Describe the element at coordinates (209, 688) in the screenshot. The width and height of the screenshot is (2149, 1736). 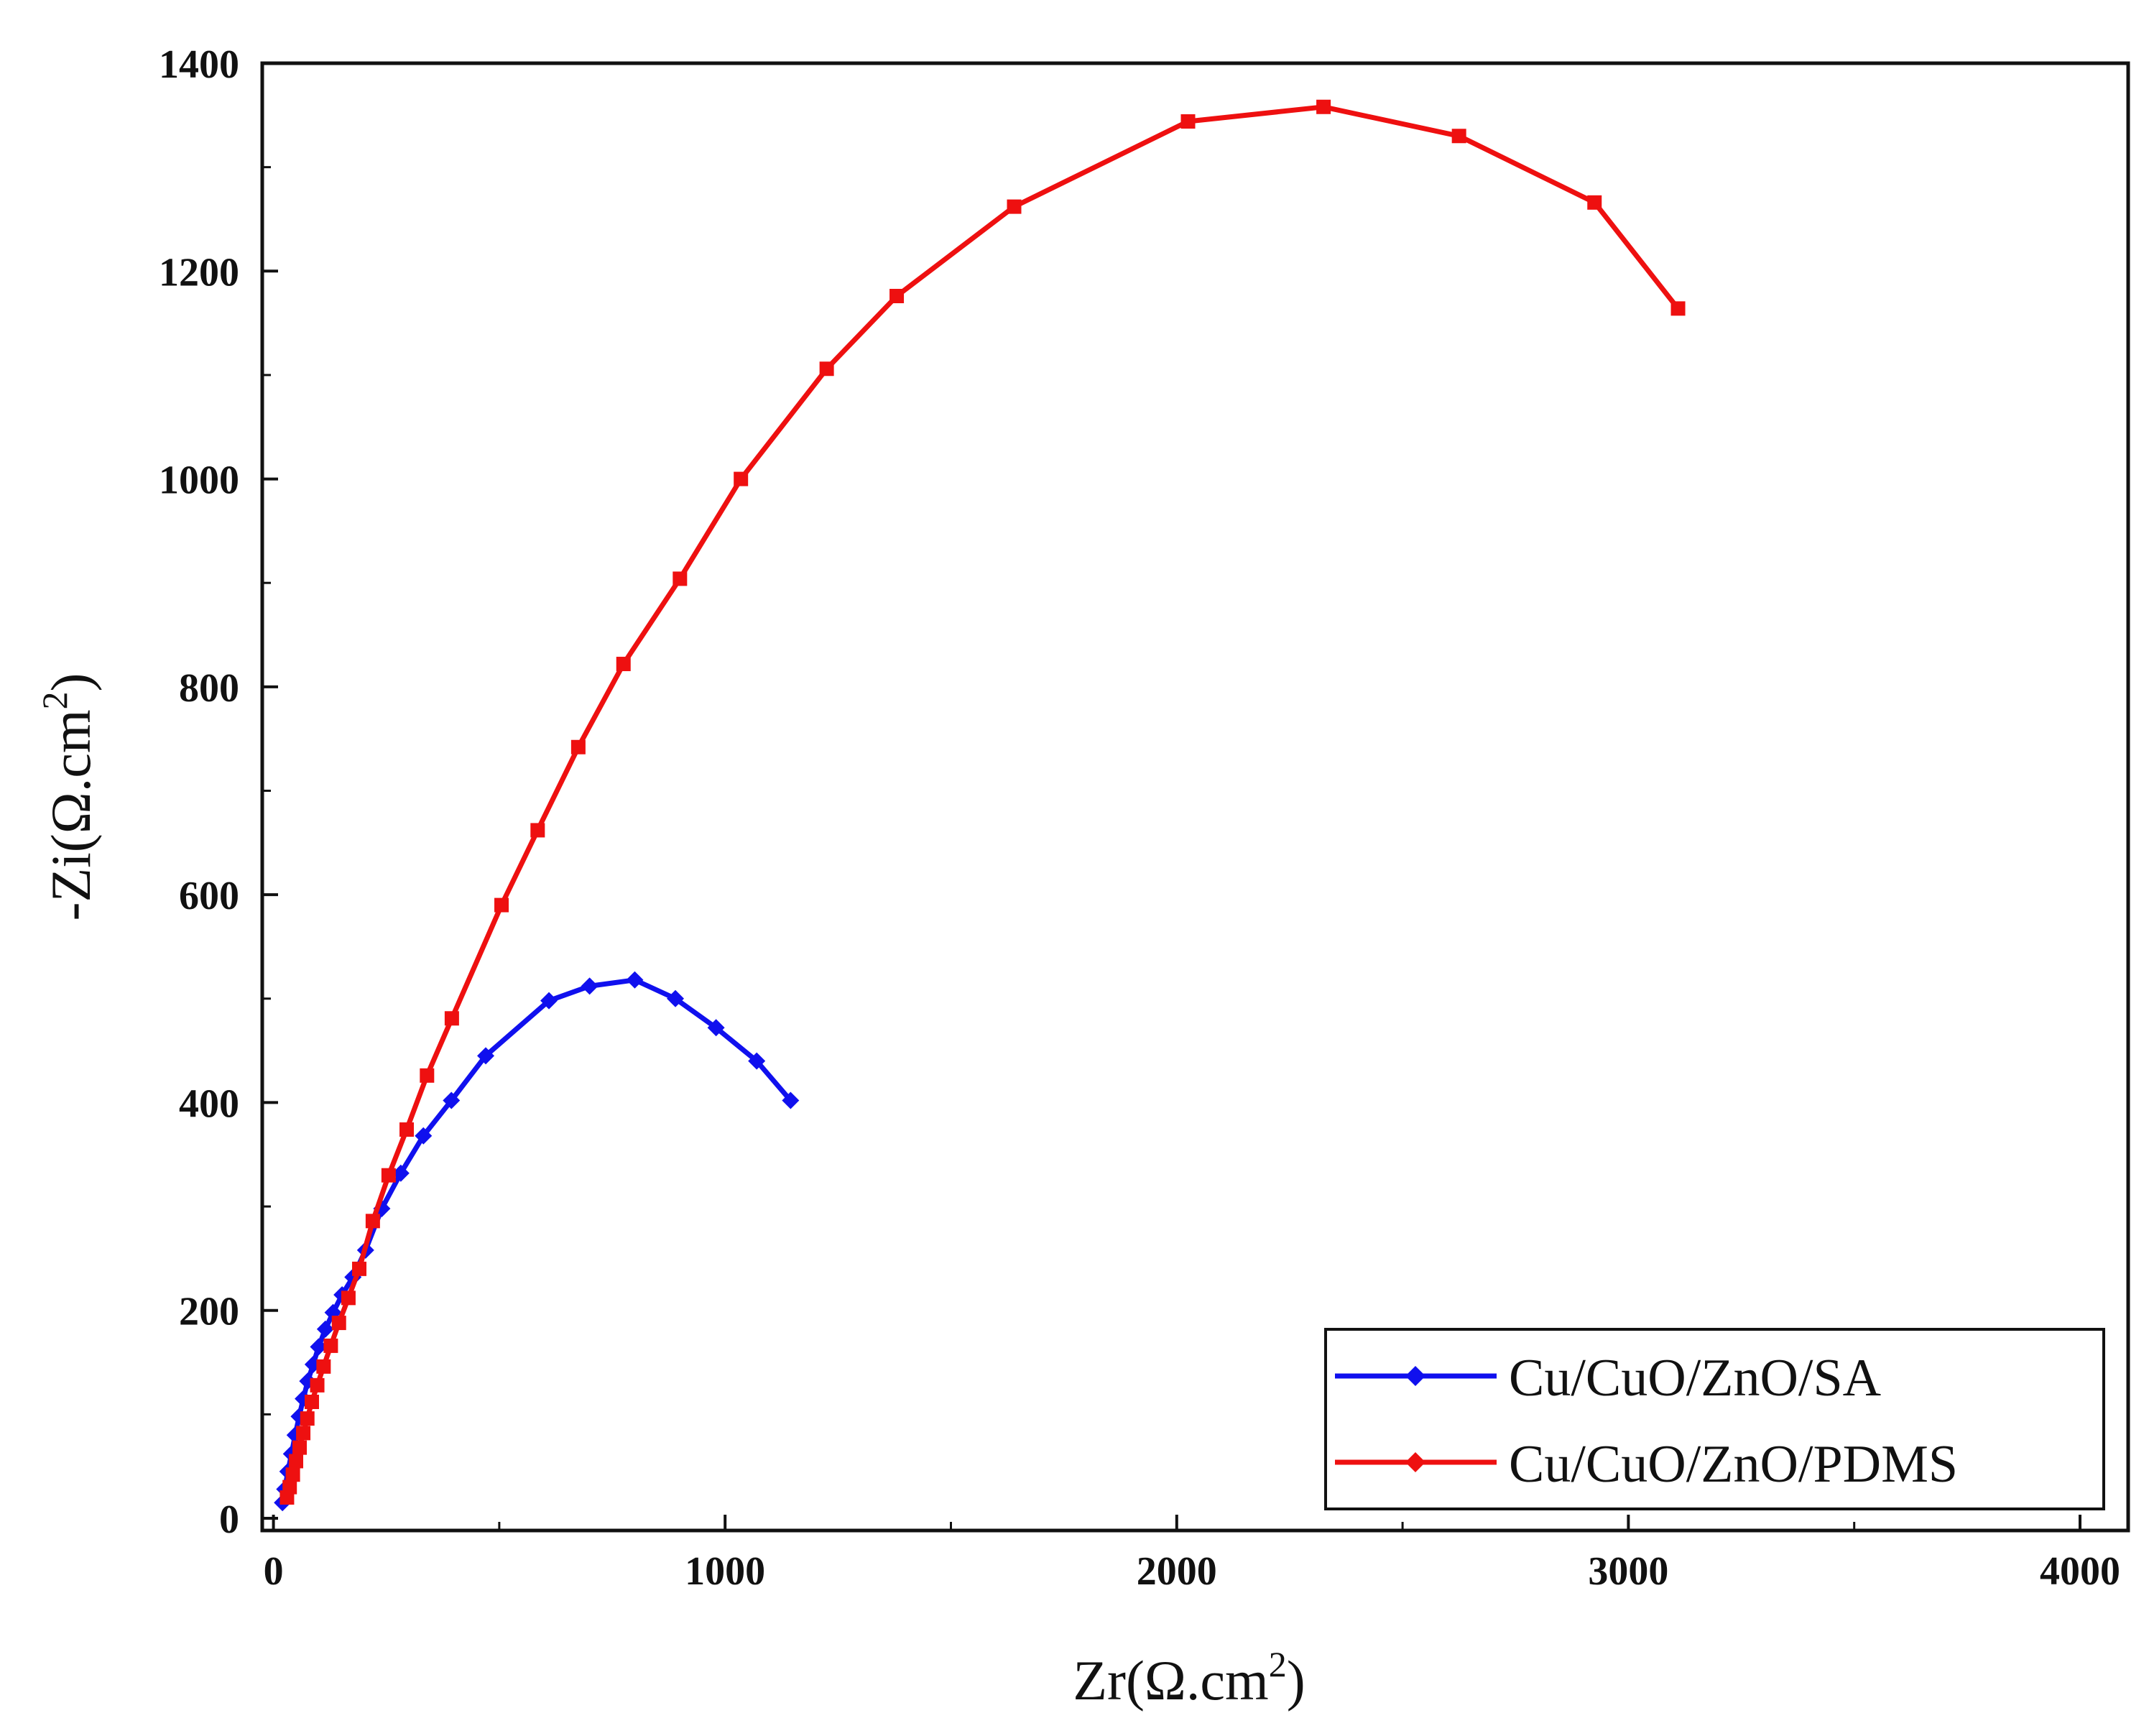
I see `y-tick-label: 800` at that location.